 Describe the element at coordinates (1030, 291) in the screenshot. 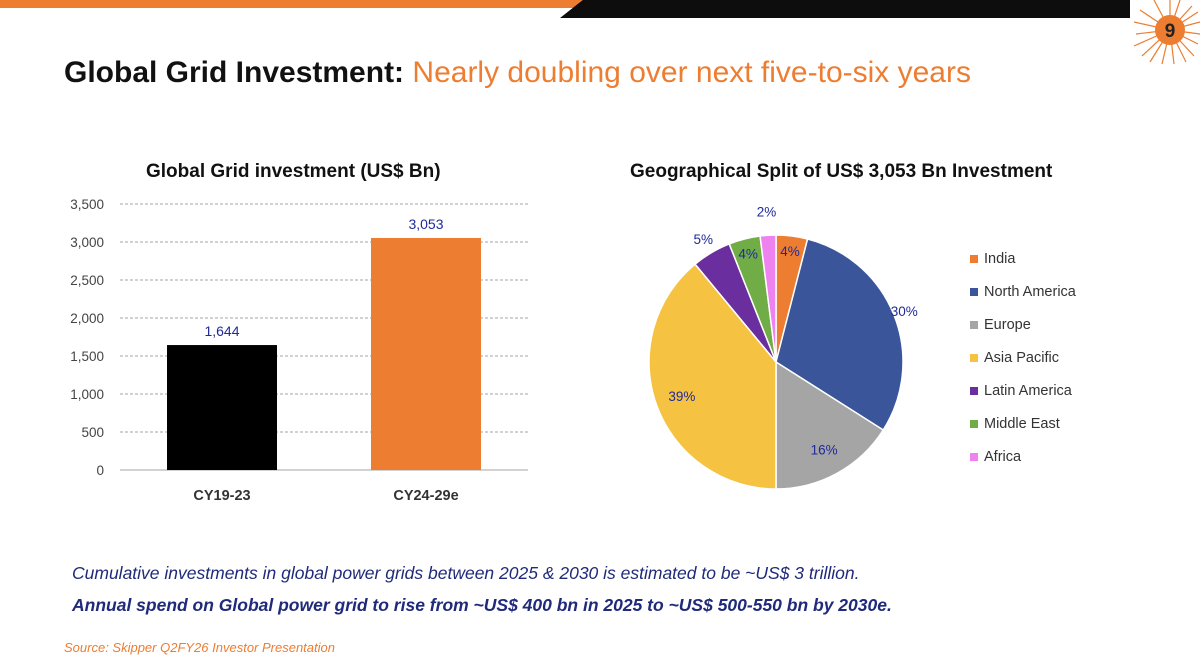

I see `legend-label: North America` at that location.